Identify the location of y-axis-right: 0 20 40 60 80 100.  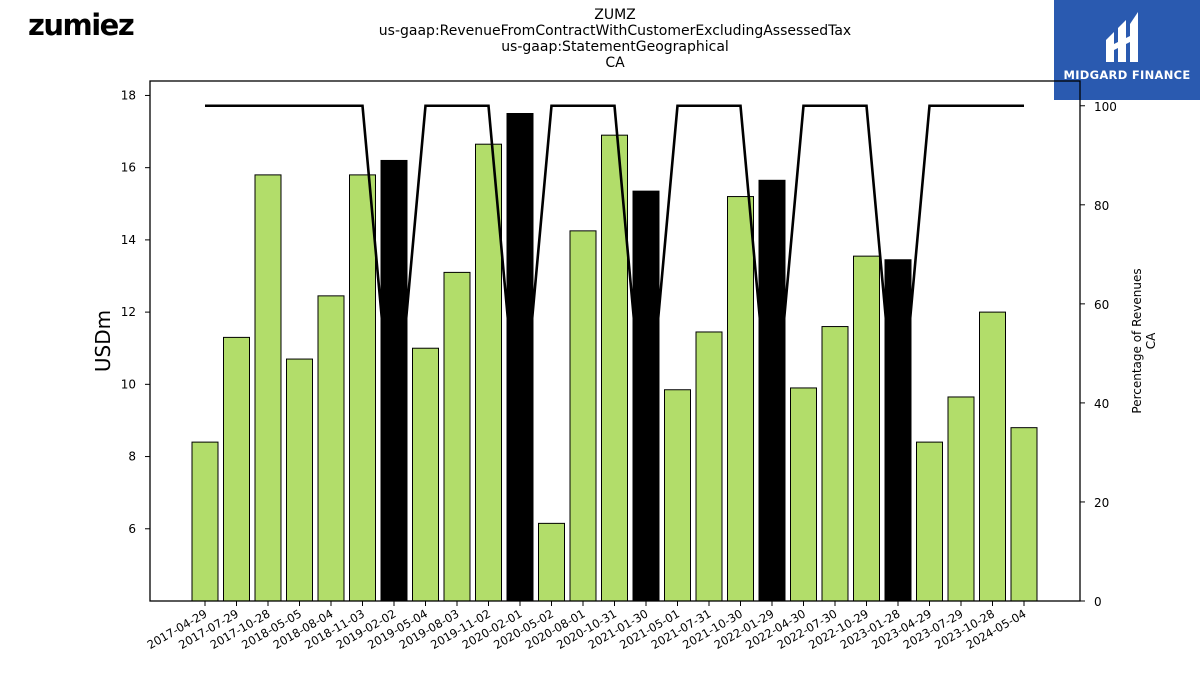
(1098, 354).